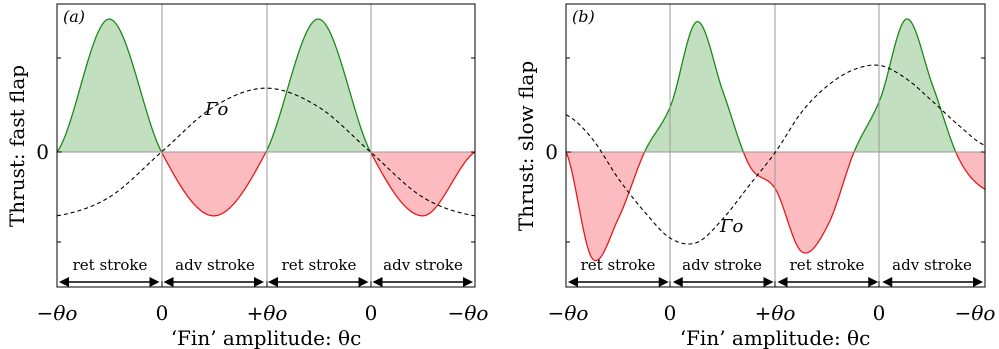  Describe the element at coordinates (110, 265) in the screenshot. I see `stroke-label-a-1: ret stroke` at that location.